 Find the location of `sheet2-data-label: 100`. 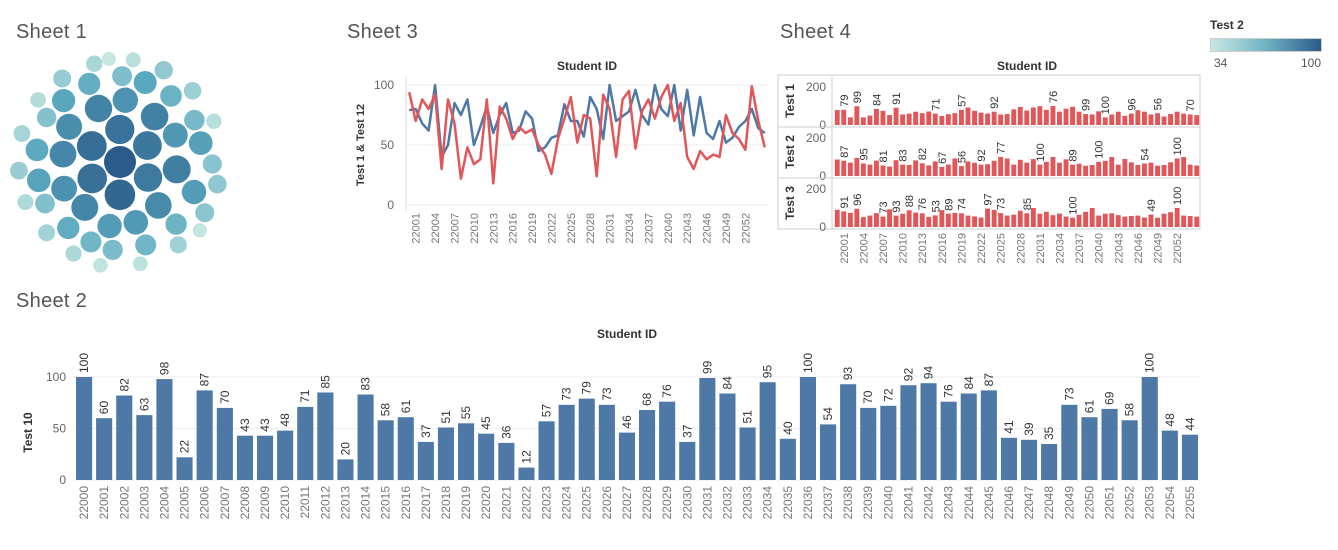

sheet2-data-label: 100 is located at coordinates (1150, 363).